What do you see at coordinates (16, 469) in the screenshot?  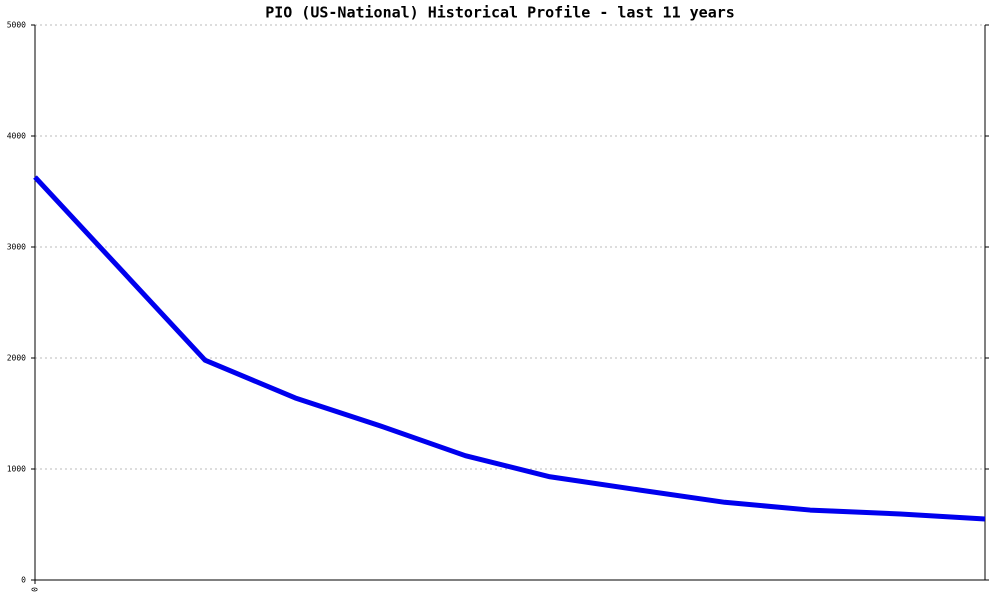 I see `y-tick-label: 1000` at bounding box center [16, 469].